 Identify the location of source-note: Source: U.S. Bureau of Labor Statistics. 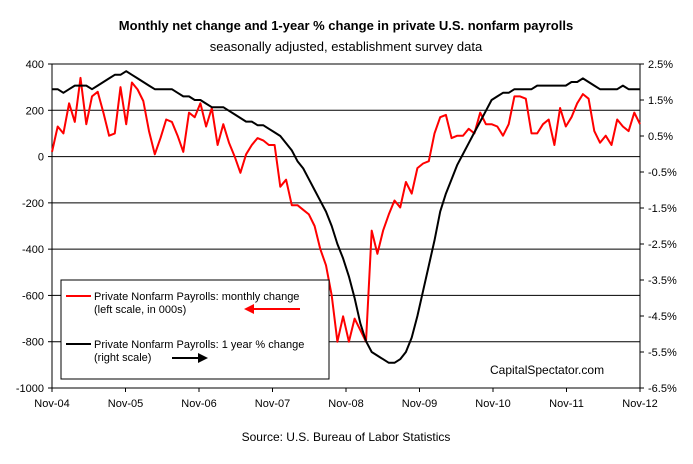
(346, 437).